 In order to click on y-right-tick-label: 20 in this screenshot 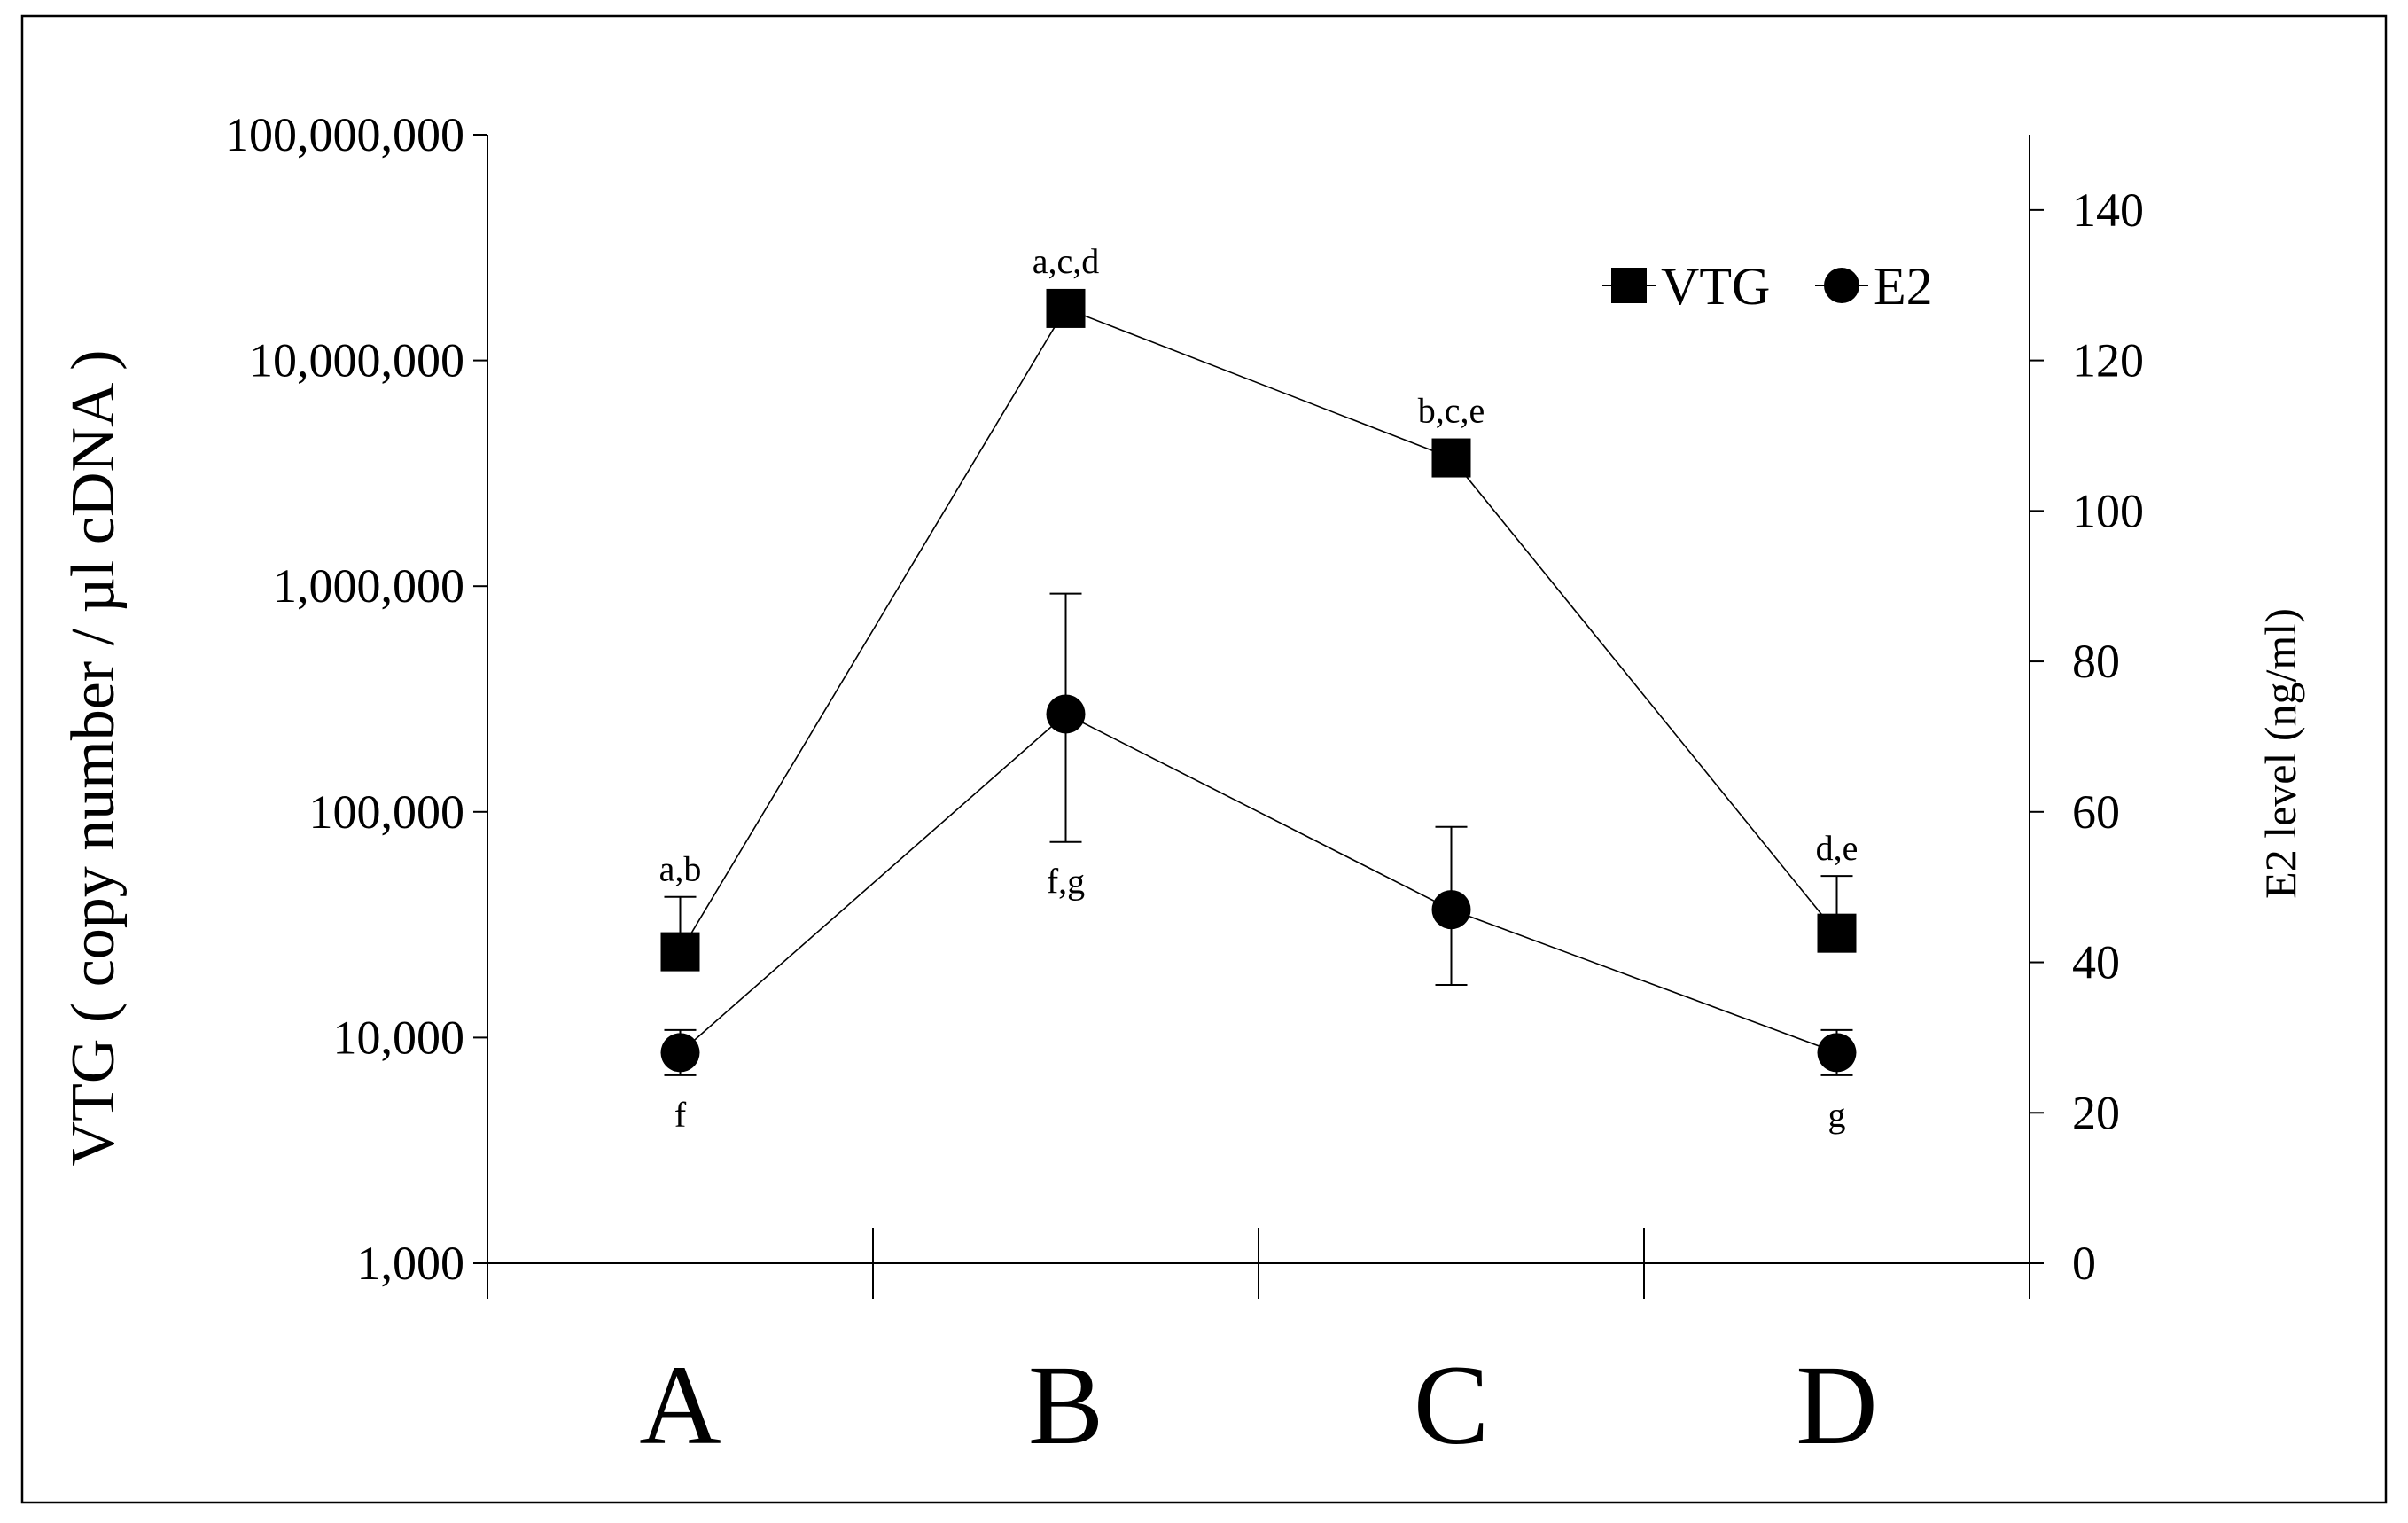, I will do `click(2096, 1112)`.